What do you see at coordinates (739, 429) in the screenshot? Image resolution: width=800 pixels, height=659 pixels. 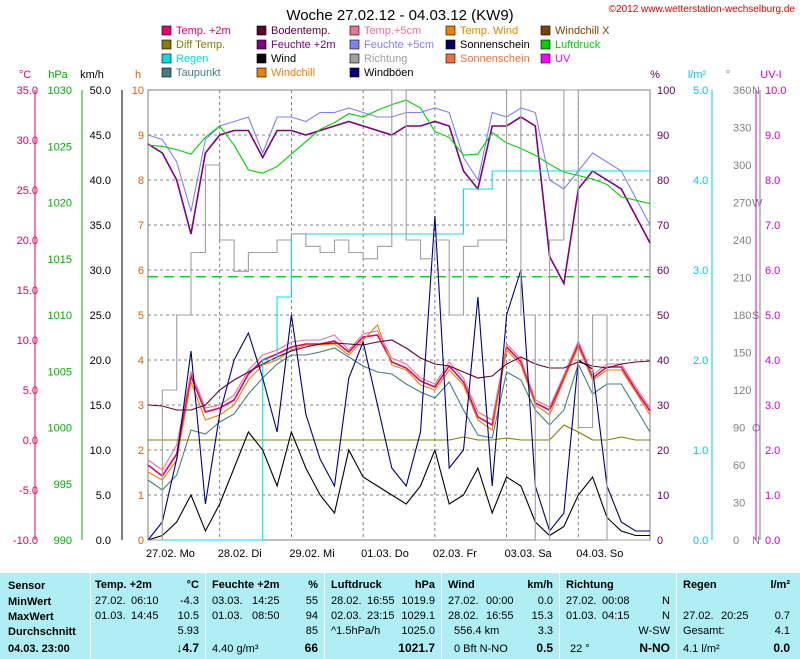 I see `axis-tick-label: 90` at bounding box center [739, 429].